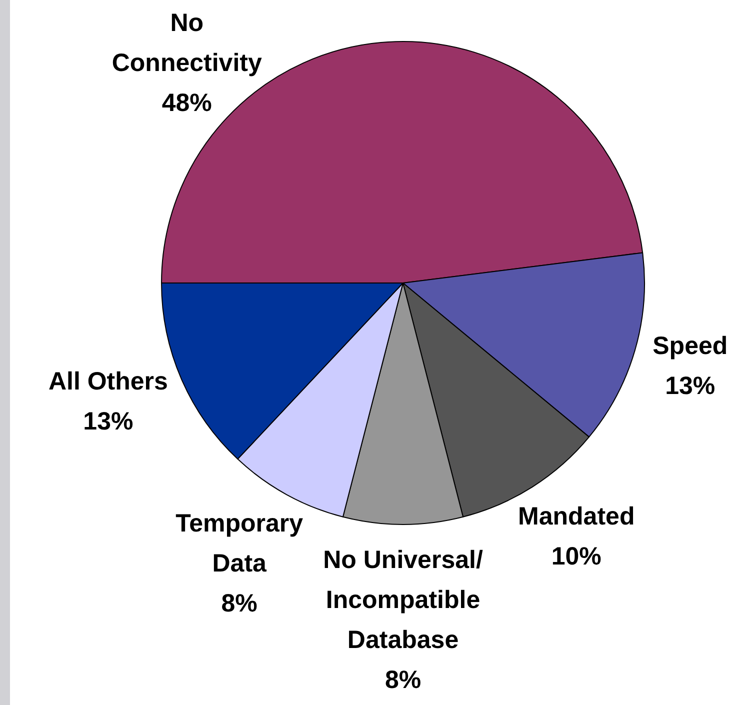 This screenshot has height=705, width=751. What do you see at coordinates (187, 102) in the screenshot?
I see `data-label: 48%` at bounding box center [187, 102].